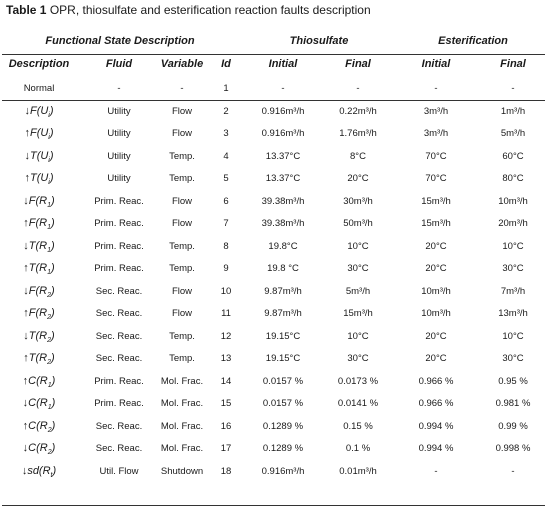 Image resolution: width=547 pixels, height=506 pixels. I want to click on cell-description: ↓T(Ui), so click(39, 157).